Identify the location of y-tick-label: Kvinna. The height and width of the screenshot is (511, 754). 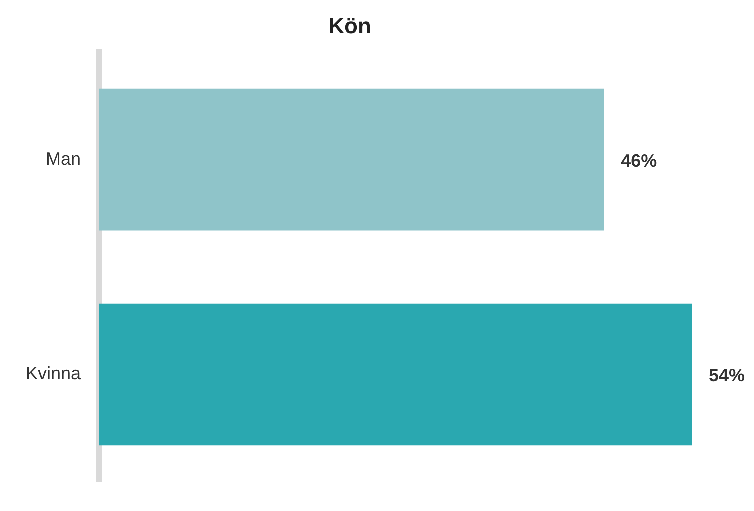
(54, 374).